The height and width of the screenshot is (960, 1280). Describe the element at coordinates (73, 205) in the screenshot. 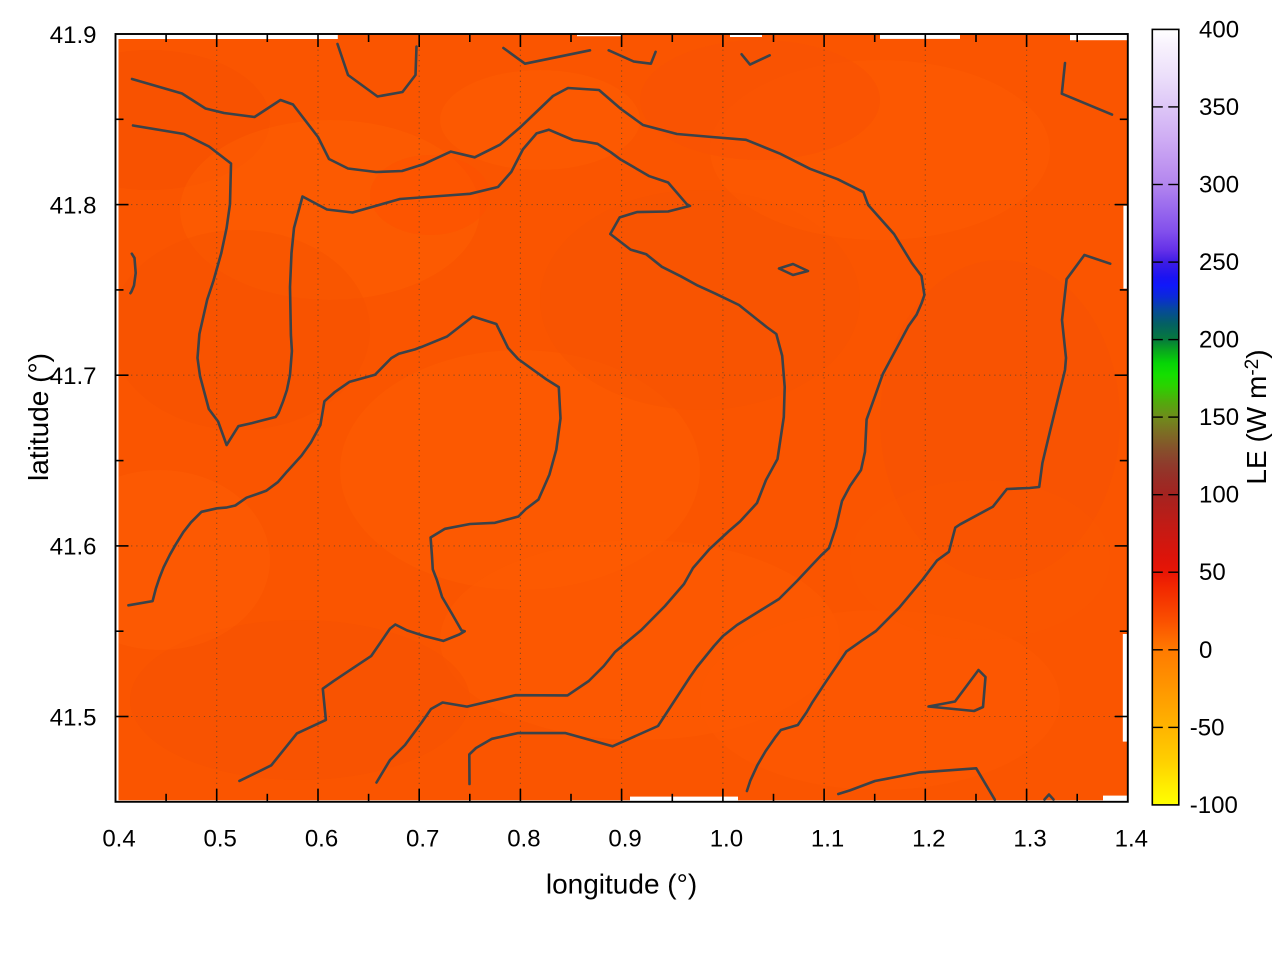

I see `svg-text: 41.8` at that location.